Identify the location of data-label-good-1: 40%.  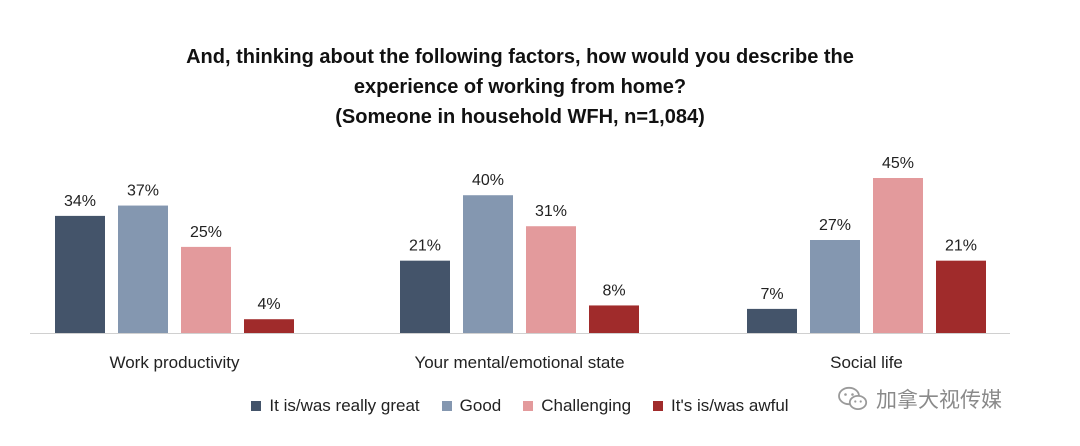
(488, 180).